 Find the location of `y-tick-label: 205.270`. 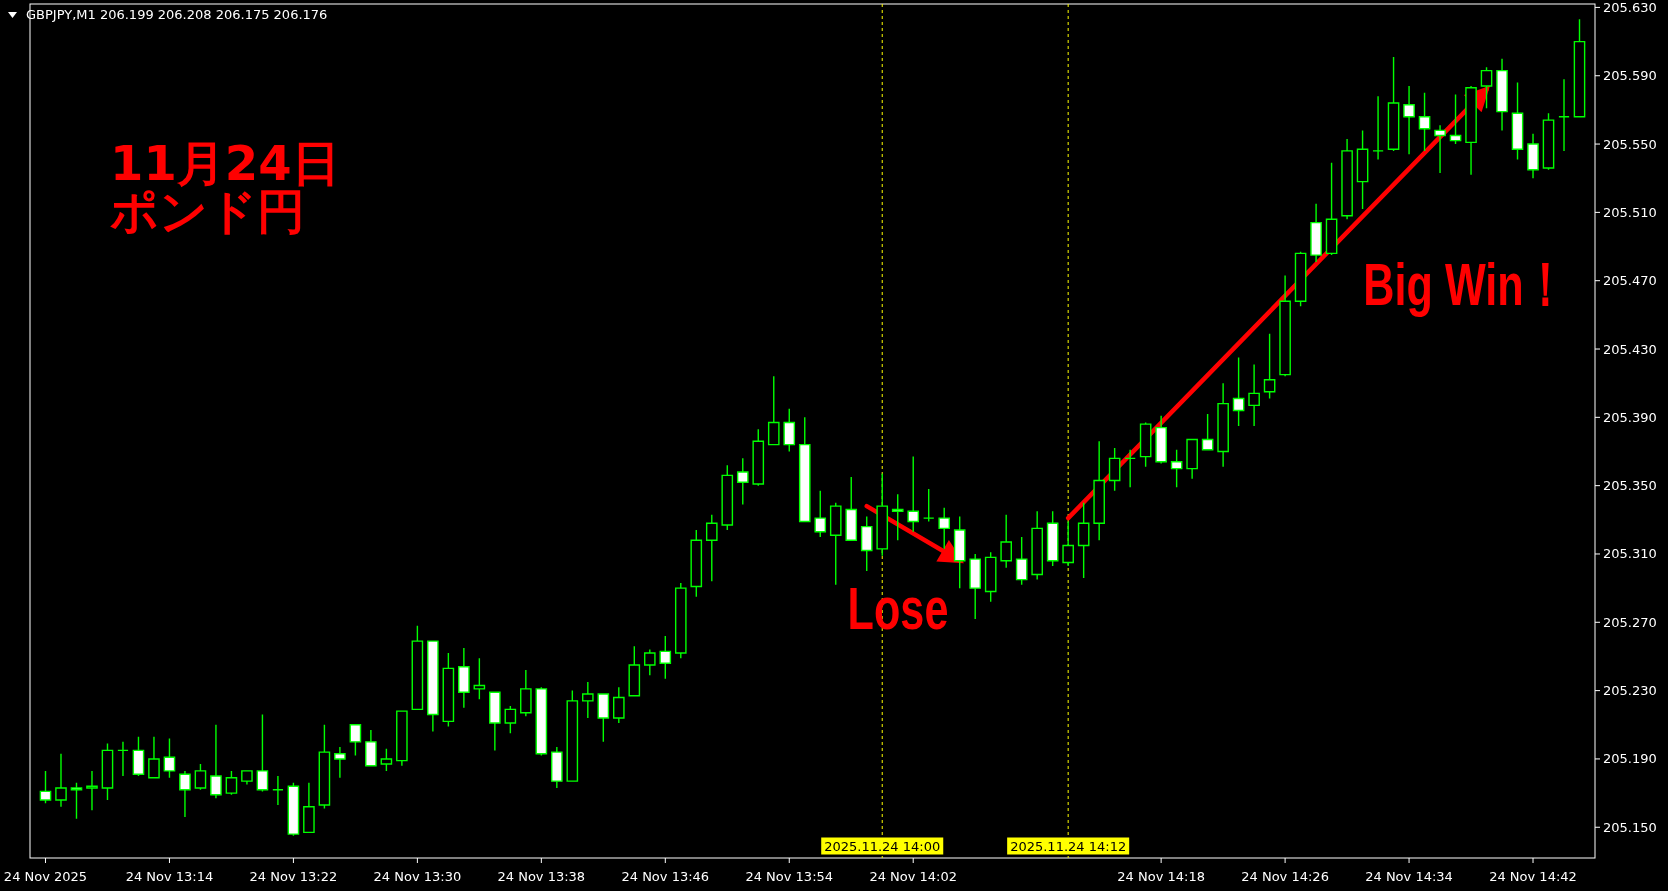

y-tick-label: 205.270 is located at coordinates (1630, 622).